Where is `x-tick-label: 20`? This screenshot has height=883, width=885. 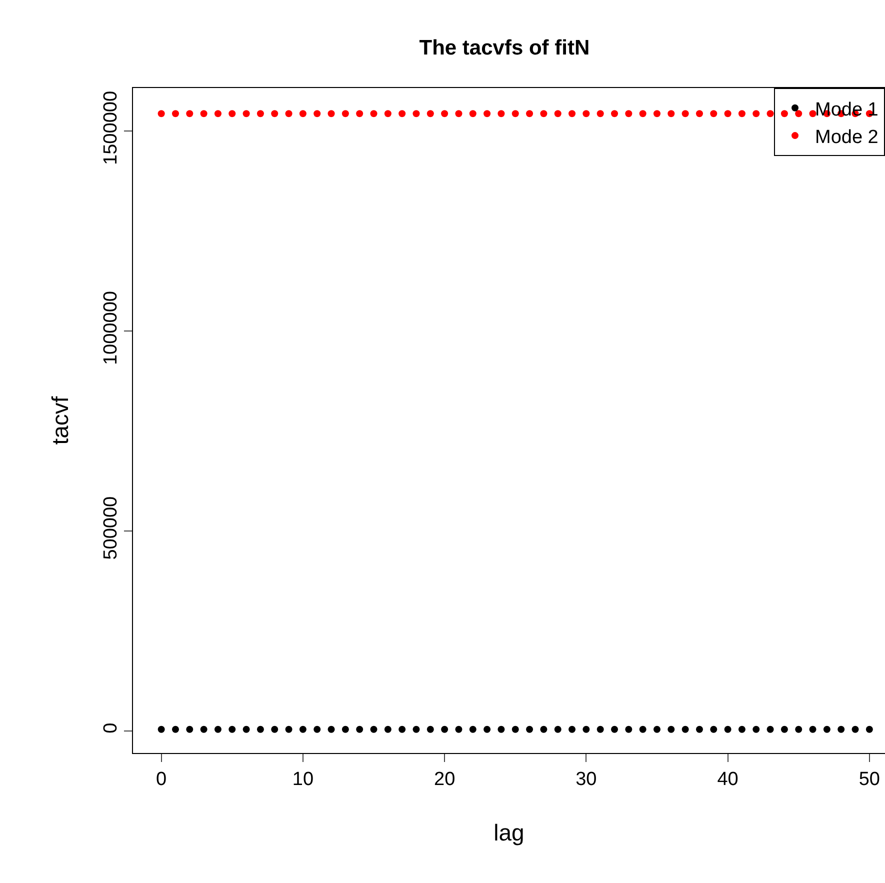
x-tick-label: 20 is located at coordinates (445, 779).